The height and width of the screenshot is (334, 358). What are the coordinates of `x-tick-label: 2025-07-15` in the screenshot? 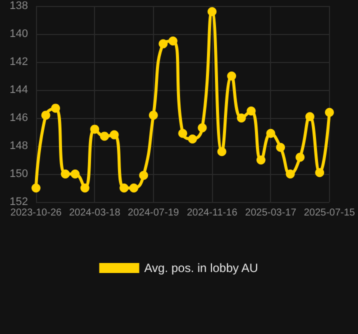 It's located at (330, 213).